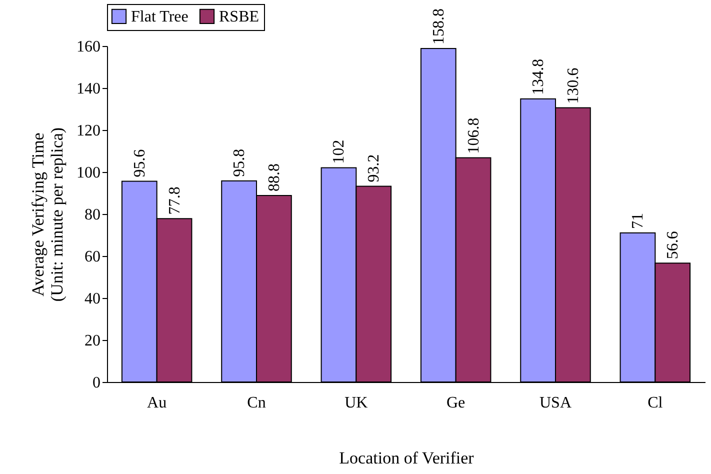  What do you see at coordinates (456, 403) in the screenshot?
I see `x-tick-label: Ge` at bounding box center [456, 403].